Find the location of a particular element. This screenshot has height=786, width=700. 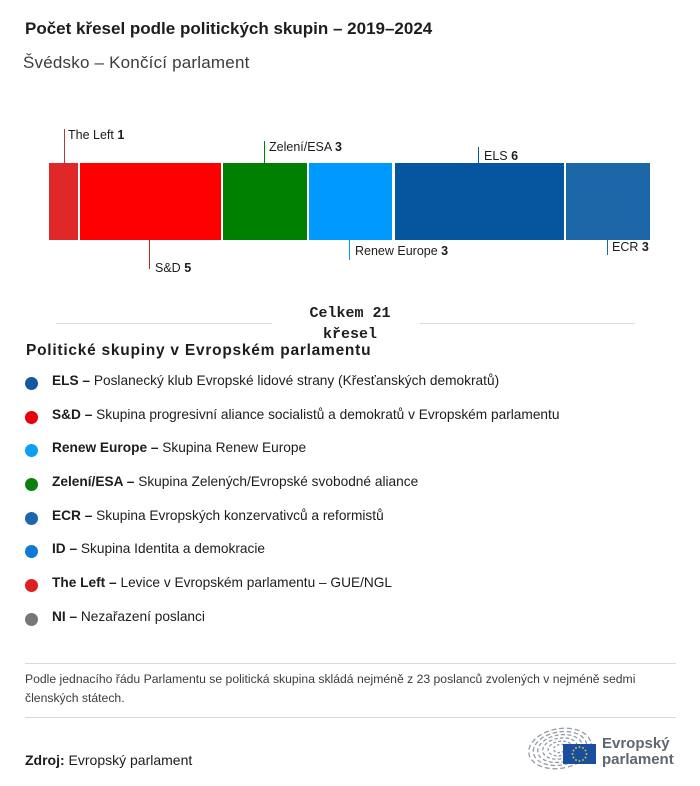

svg-text: Evropský is located at coordinates (636, 743).